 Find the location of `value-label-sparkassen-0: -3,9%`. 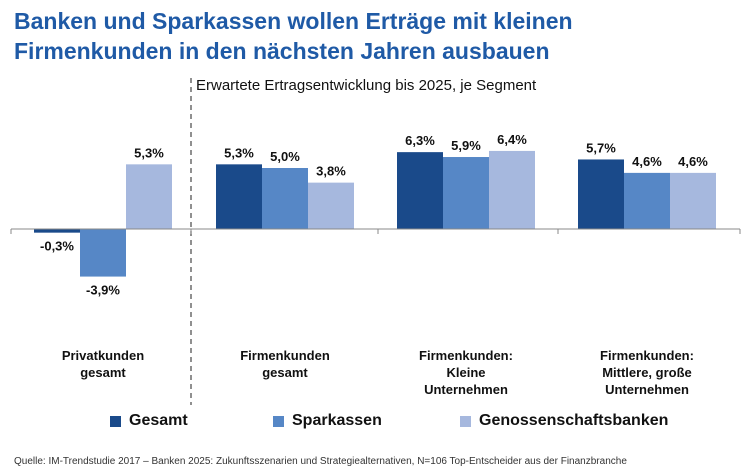

value-label-sparkassen-0: -3,9% is located at coordinates (103, 290).